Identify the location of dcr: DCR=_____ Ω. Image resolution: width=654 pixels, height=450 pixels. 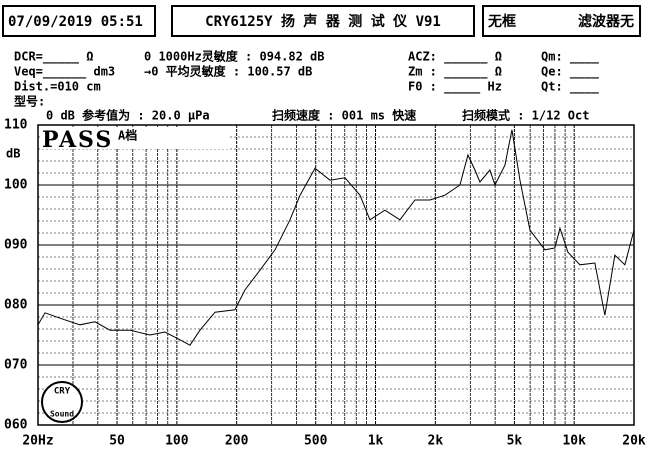
(53, 57).